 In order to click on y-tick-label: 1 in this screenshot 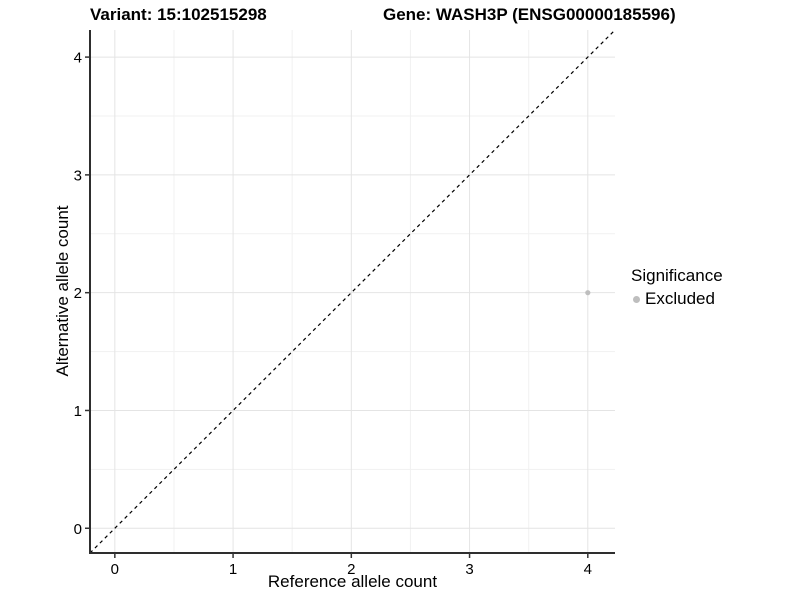, I will do `click(78, 411)`.